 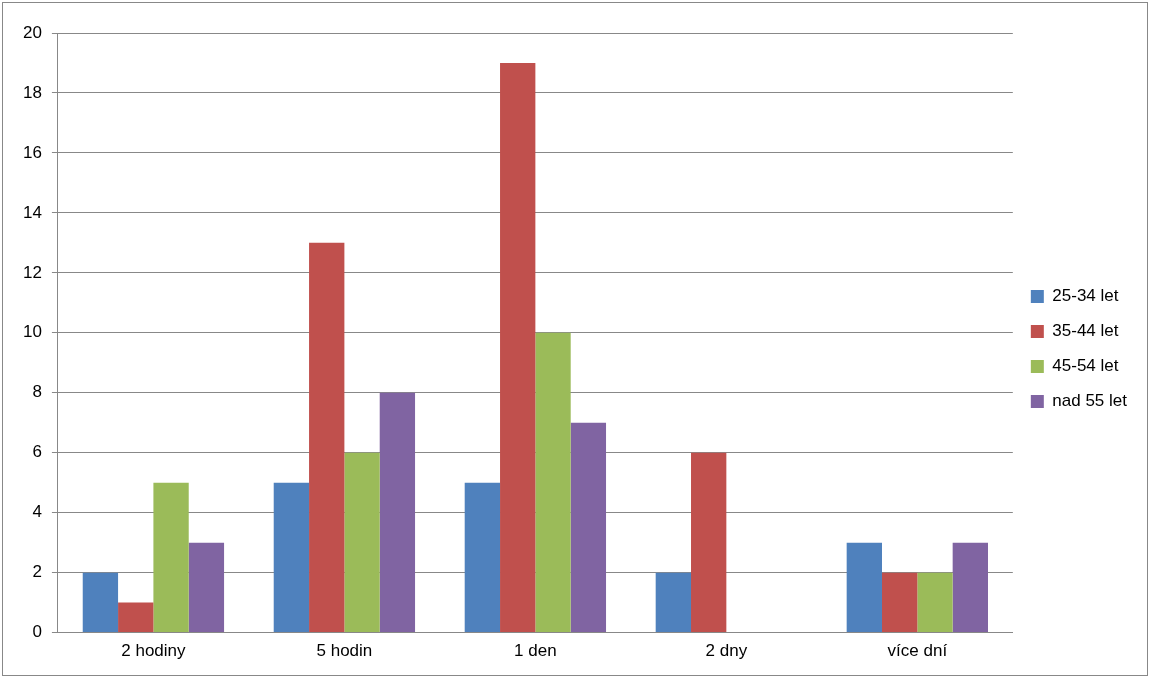 I want to click on y-tick-label: 10, so click(x=32, y=332).